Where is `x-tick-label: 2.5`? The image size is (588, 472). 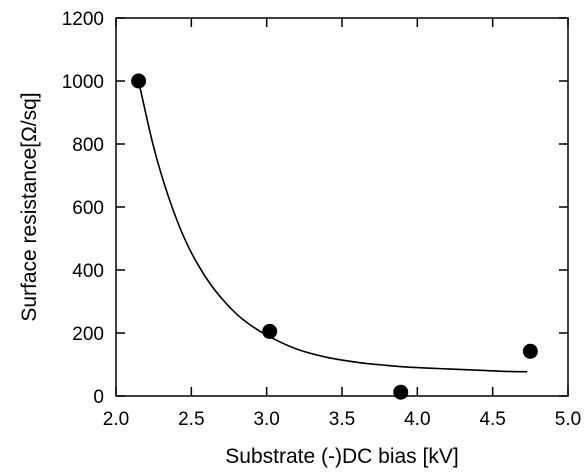
x-tick-label: 2.5 is located at coordinates (191, 419).